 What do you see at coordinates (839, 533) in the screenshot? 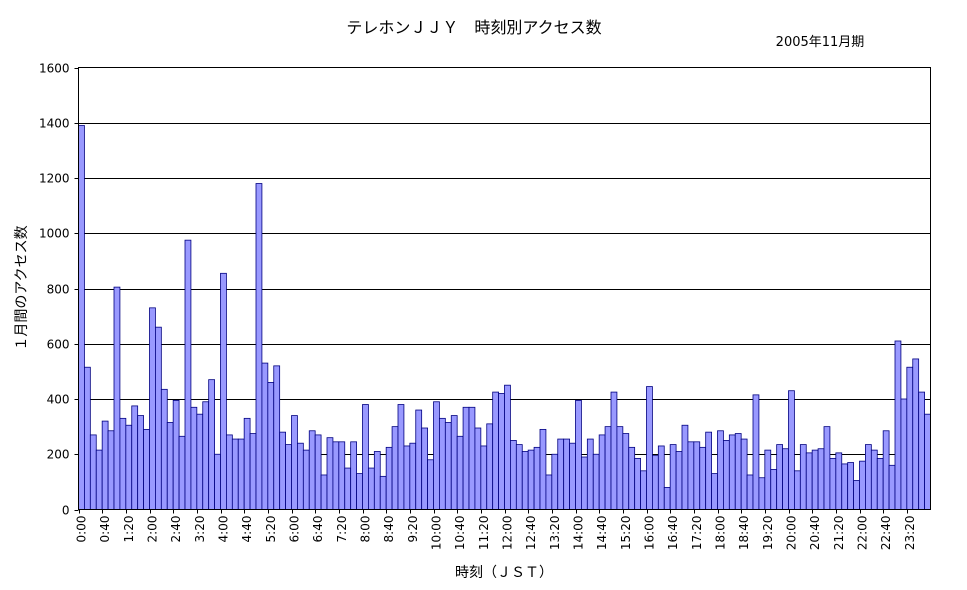
I see `x-tick-label: 21:20` at bounding box center [839, 533].